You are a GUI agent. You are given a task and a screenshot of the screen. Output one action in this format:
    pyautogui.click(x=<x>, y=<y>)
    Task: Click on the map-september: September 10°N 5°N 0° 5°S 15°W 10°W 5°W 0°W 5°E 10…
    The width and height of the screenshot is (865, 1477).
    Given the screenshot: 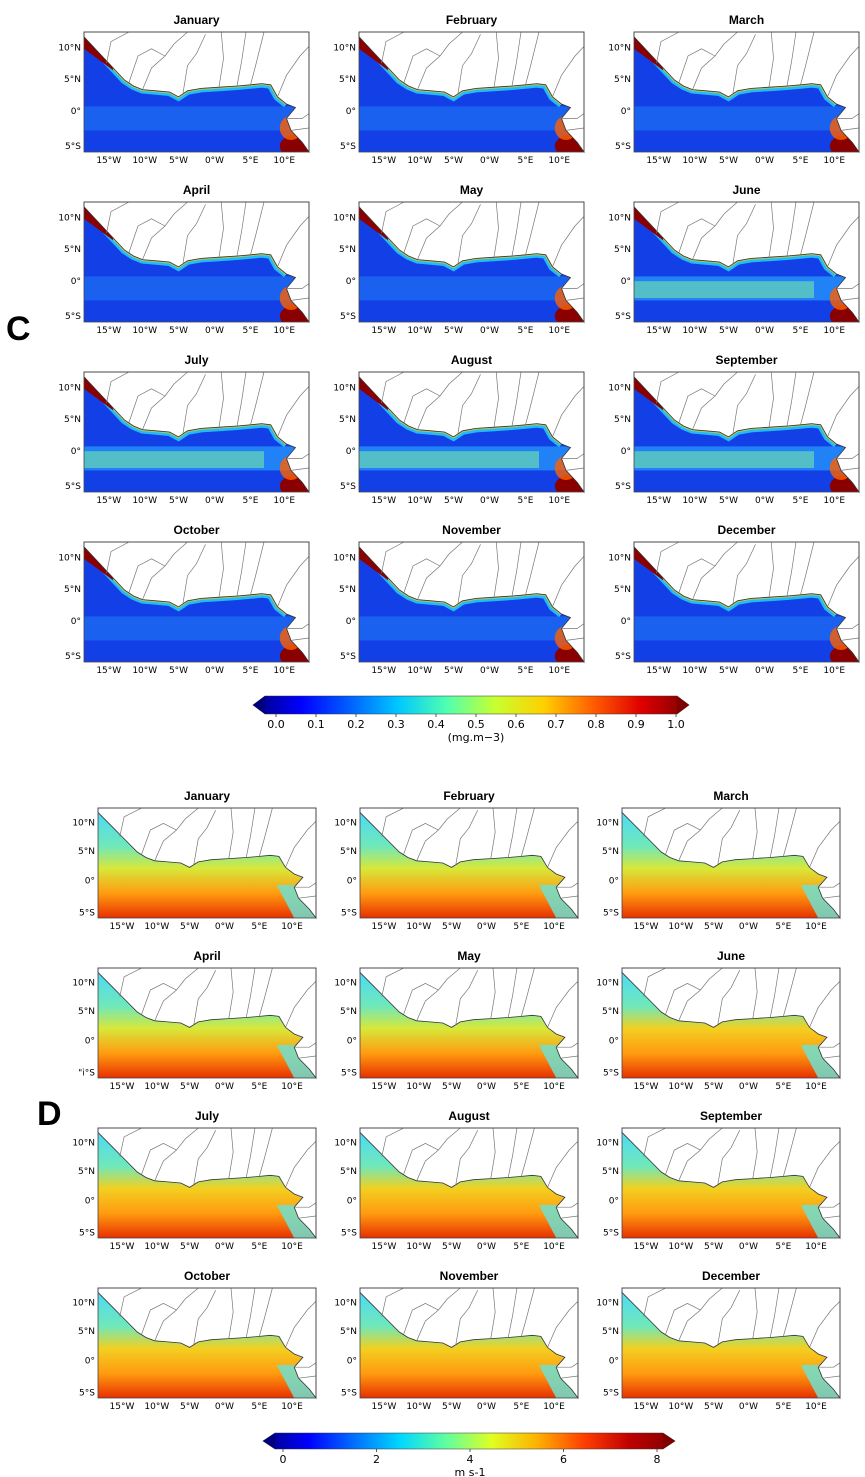 What is the action you would take?
    pyautogui.click(x=718, y=1180)
    